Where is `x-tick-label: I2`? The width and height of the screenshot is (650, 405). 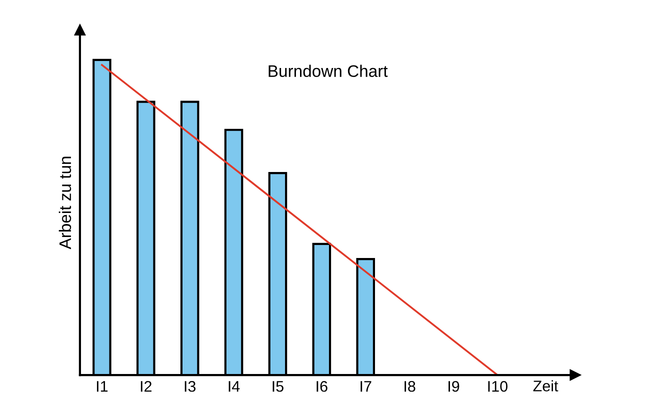
x-tick-label: I2 is located at coordinates (146, 386).